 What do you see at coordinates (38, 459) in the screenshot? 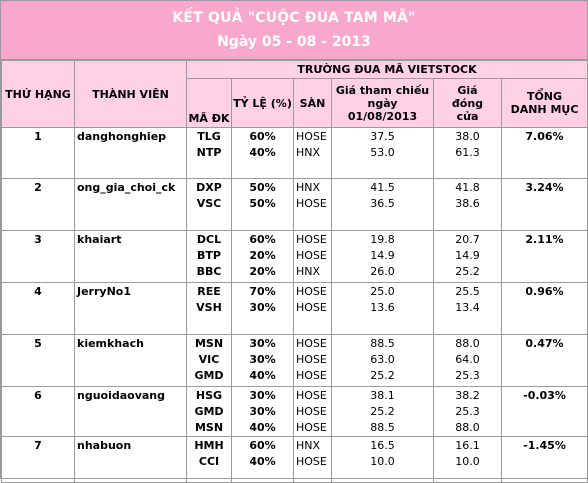
I see `rank-cell: 7` at bounding box center [38, 459].